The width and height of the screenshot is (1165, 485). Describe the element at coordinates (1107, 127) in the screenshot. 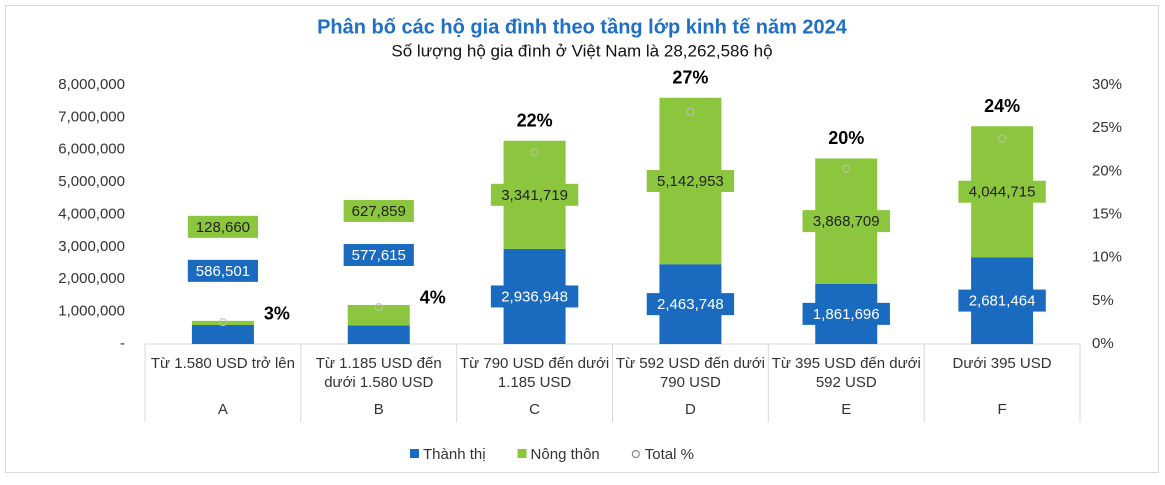

I see `y2-tick-label: 25%` at that location.